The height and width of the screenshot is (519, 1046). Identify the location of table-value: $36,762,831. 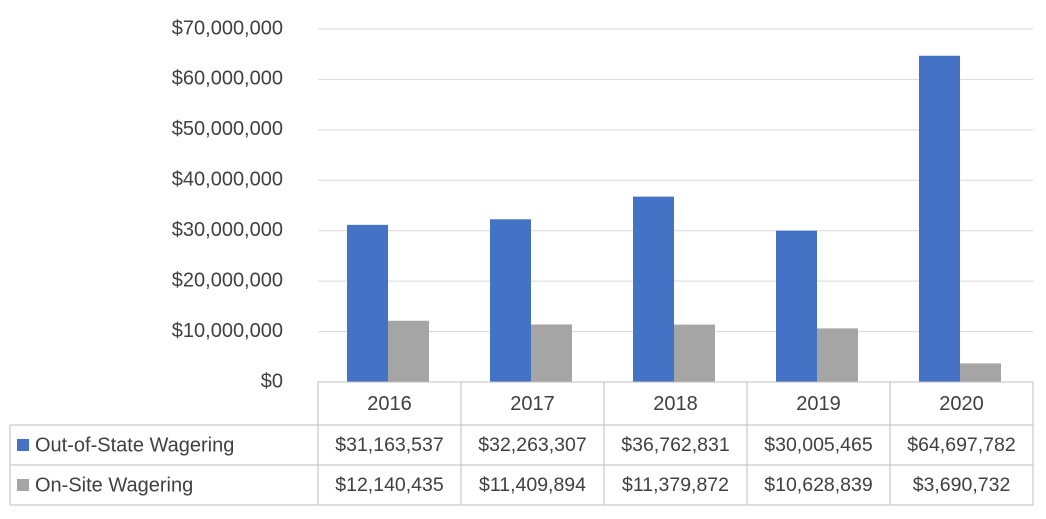
(675, 445).